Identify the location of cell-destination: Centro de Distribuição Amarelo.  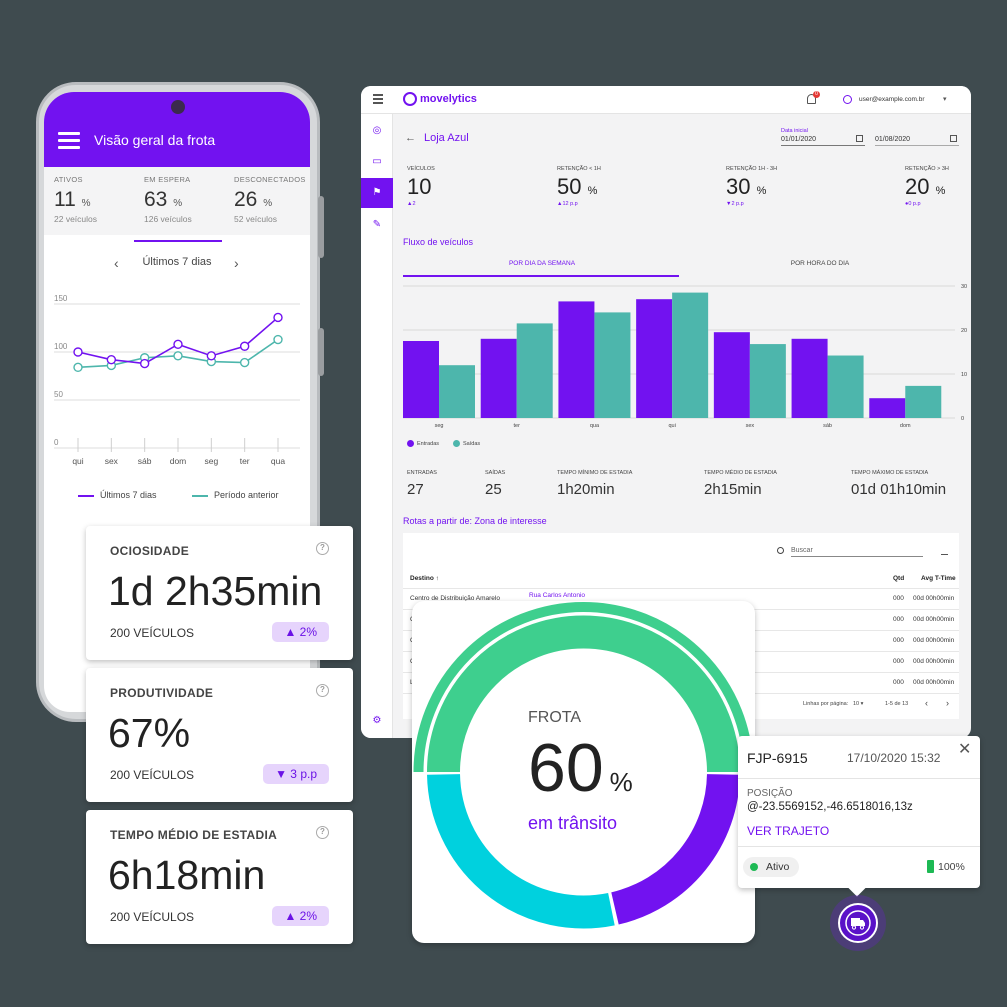
(455, 598).